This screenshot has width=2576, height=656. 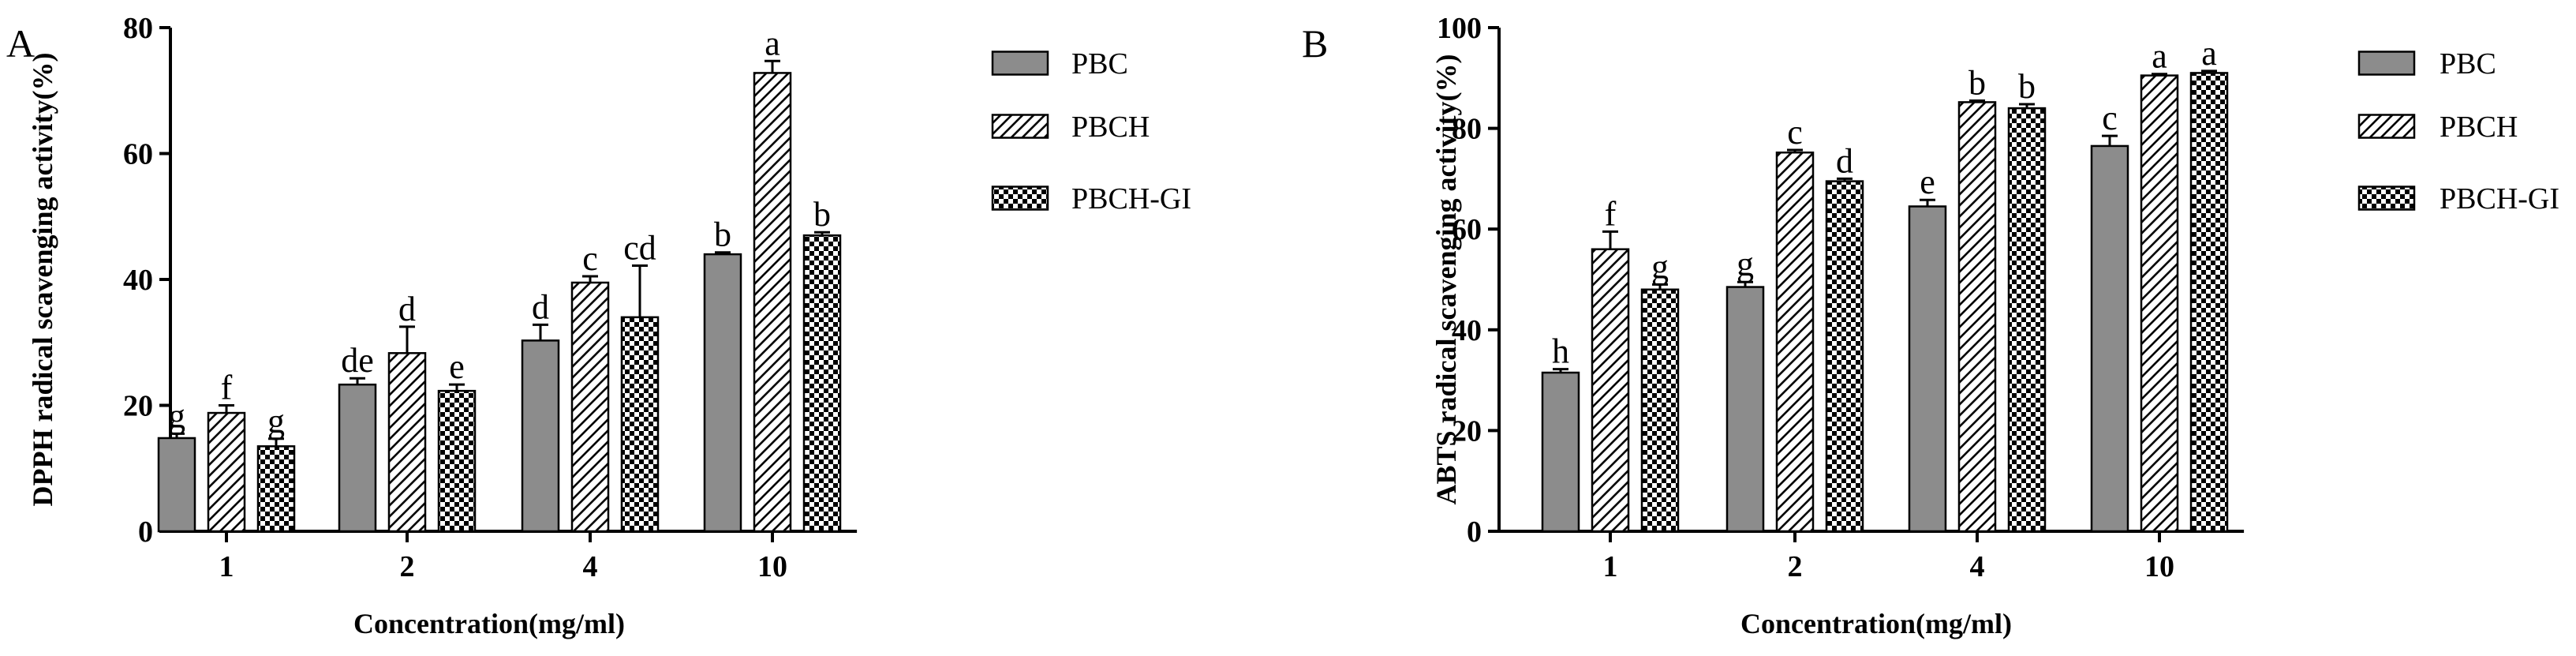 I want to click on significance-label: h, so click(x=1560, y=351).